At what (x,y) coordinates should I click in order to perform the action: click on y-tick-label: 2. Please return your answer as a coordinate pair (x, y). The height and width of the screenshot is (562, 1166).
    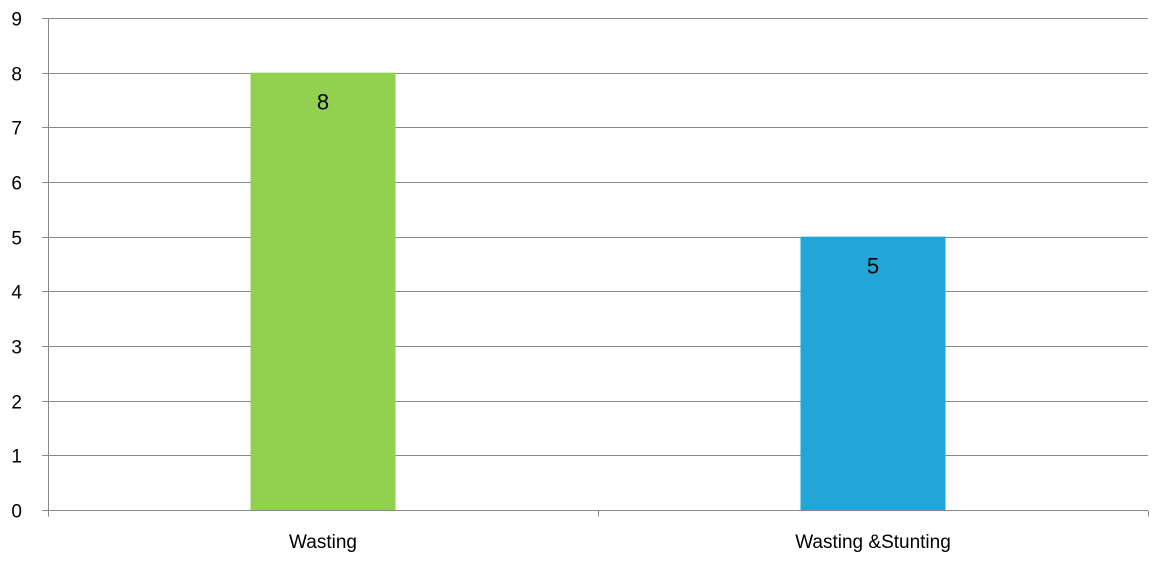
    Looking at the image, I should click on (16, 403).